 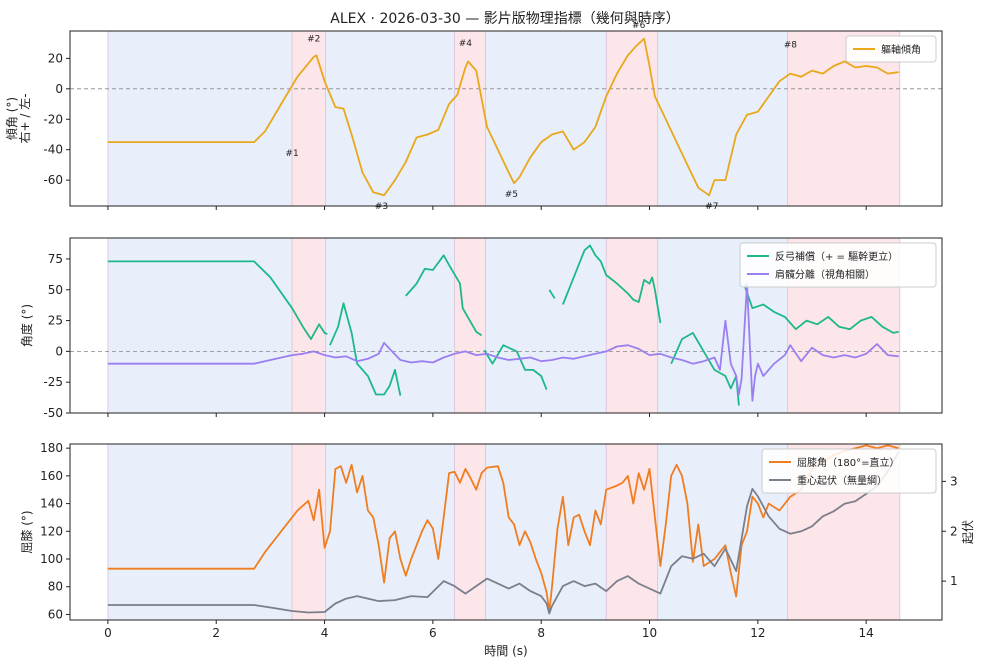 What do you see at coordinates (901, 49) in the screenshot?
I see `legend-label: 軀軸傾角` at bounding box center [901, 49].